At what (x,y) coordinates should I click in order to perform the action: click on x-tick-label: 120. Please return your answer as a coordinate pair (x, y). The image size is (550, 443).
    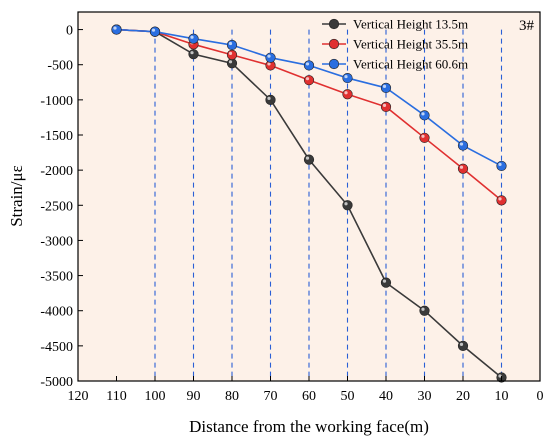
    Looking at the image, I should click on (78, 396).